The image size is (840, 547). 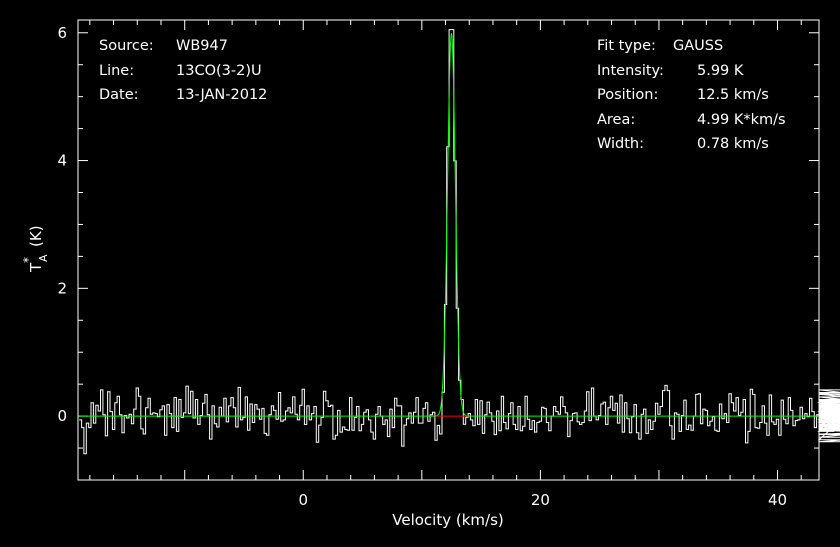 What do you see at coordinates (720, 71) in the screenshot?
I see `fit-intensity-value: 5.99 K` at bounding box center [720, 71].